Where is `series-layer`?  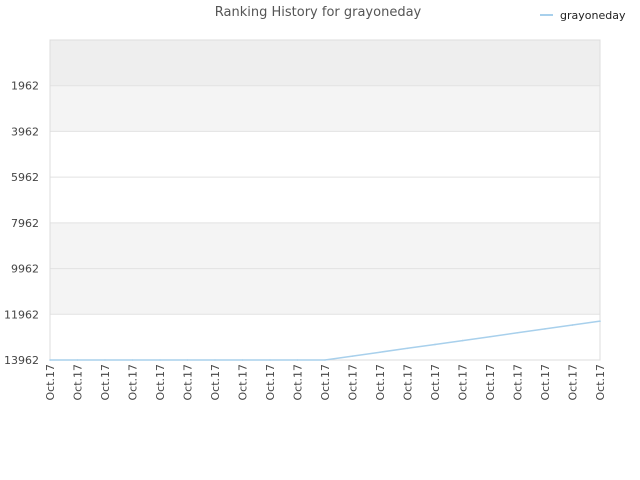 series-layer is located at coordinates (325, 340).